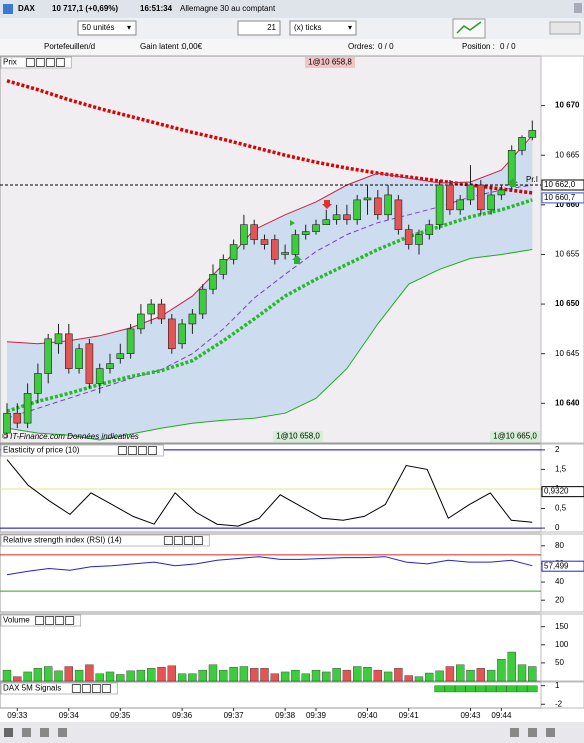 This screenshot has width=584, height=743. What do you see at coordinates (259, 28) in the screenshot?
I see `ticks-input` at bounding box center [259, 28].